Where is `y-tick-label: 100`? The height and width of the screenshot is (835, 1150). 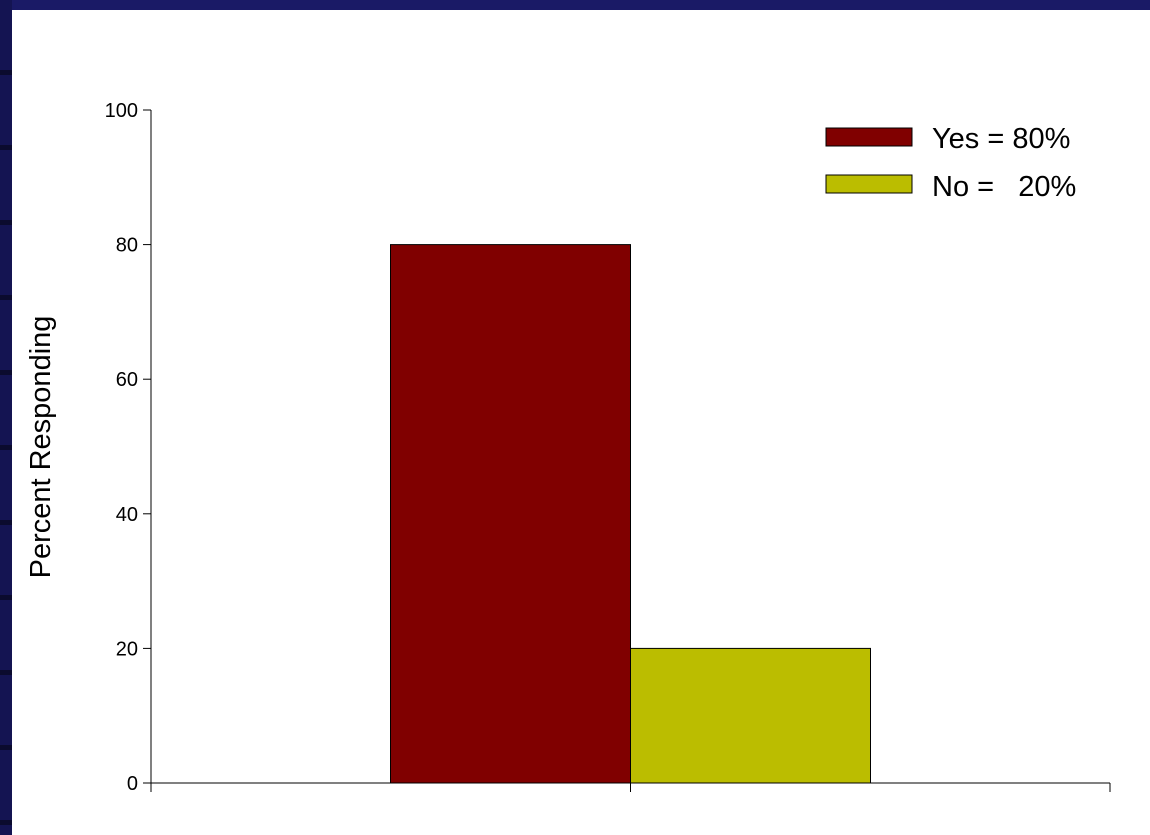
y-tick-label: 100 is located at coordinates (121, 111).